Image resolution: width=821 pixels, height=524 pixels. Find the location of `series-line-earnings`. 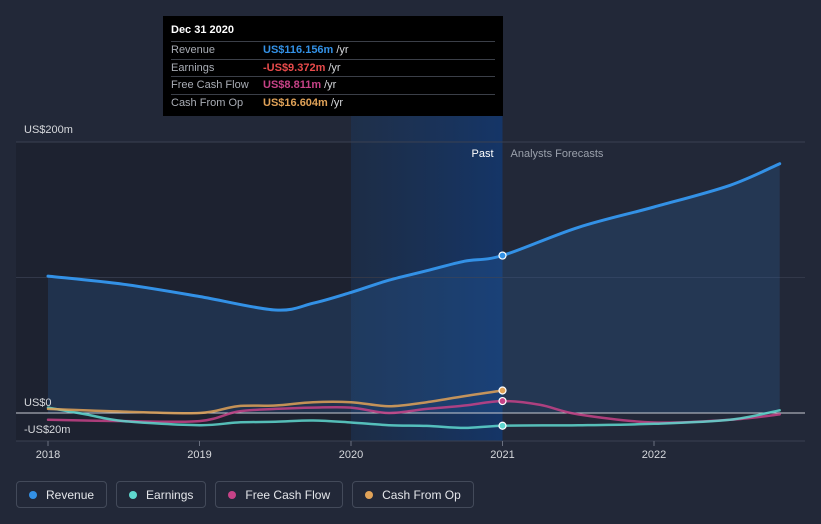

series-line-earnings is located at coordinates (413, 418).